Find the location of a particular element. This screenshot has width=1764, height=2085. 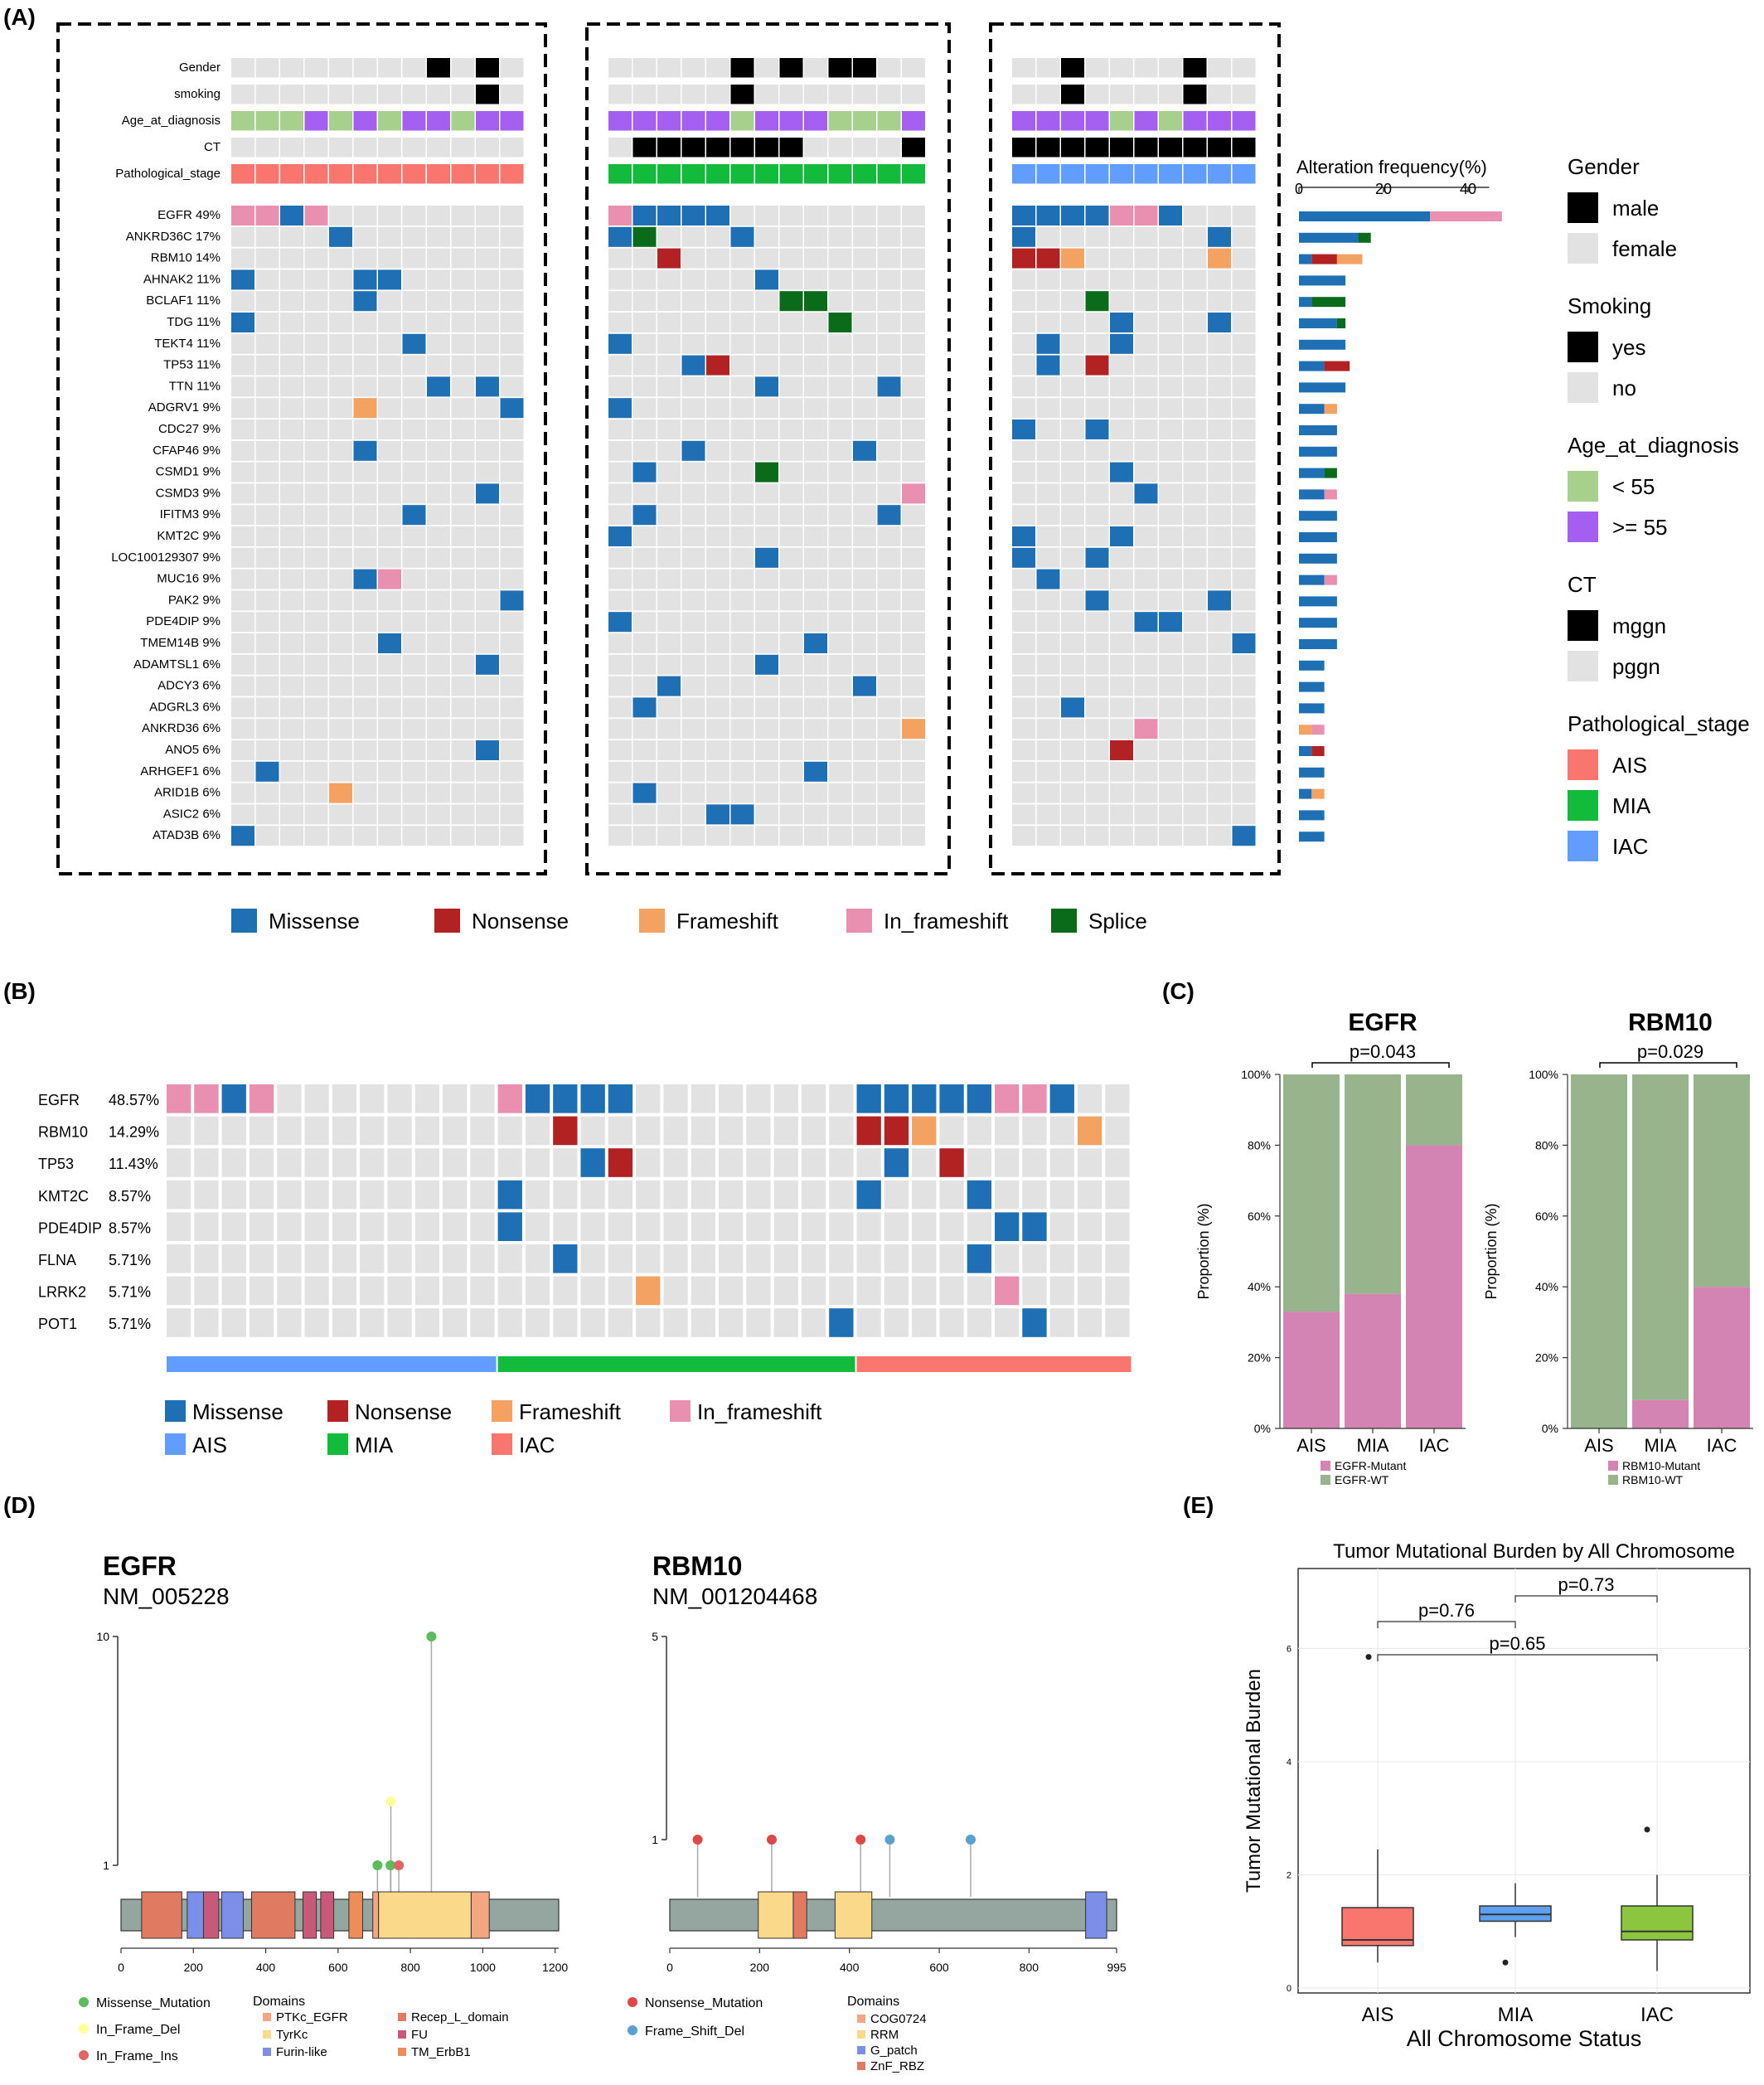

domain-legend-title: Domains is located at coordinates (873, 2002).